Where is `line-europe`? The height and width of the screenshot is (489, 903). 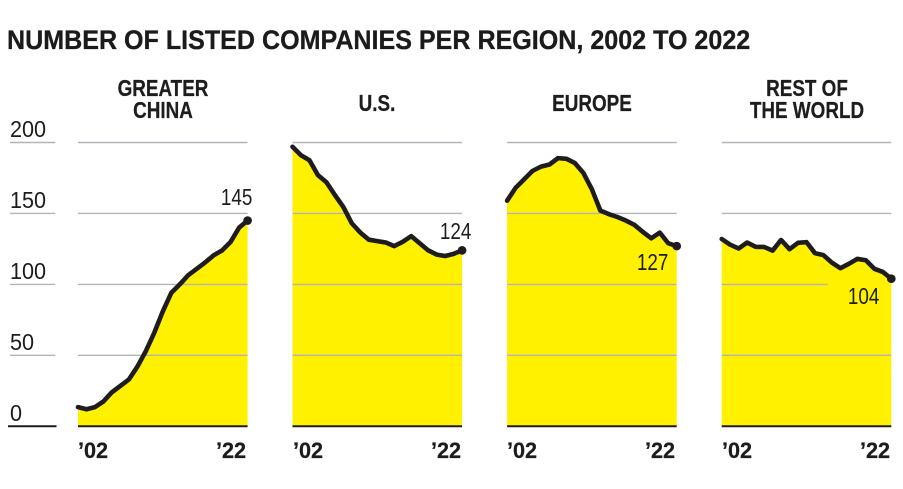 line-europe is located at coordinates (592, 202).